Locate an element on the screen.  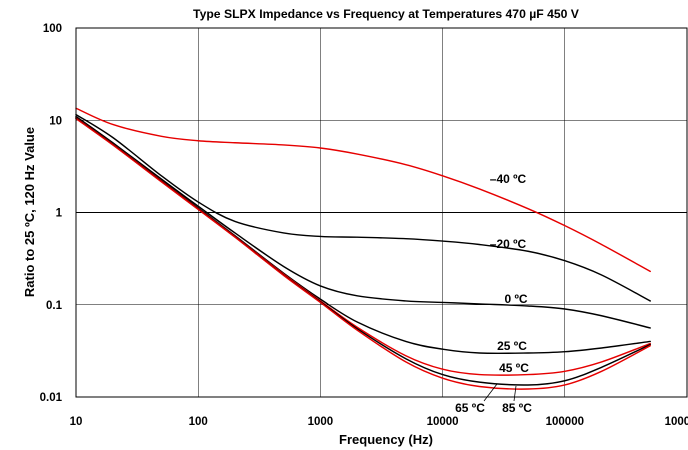
x-tick-label-10000: 10000 is located at coordinates (443, 422).